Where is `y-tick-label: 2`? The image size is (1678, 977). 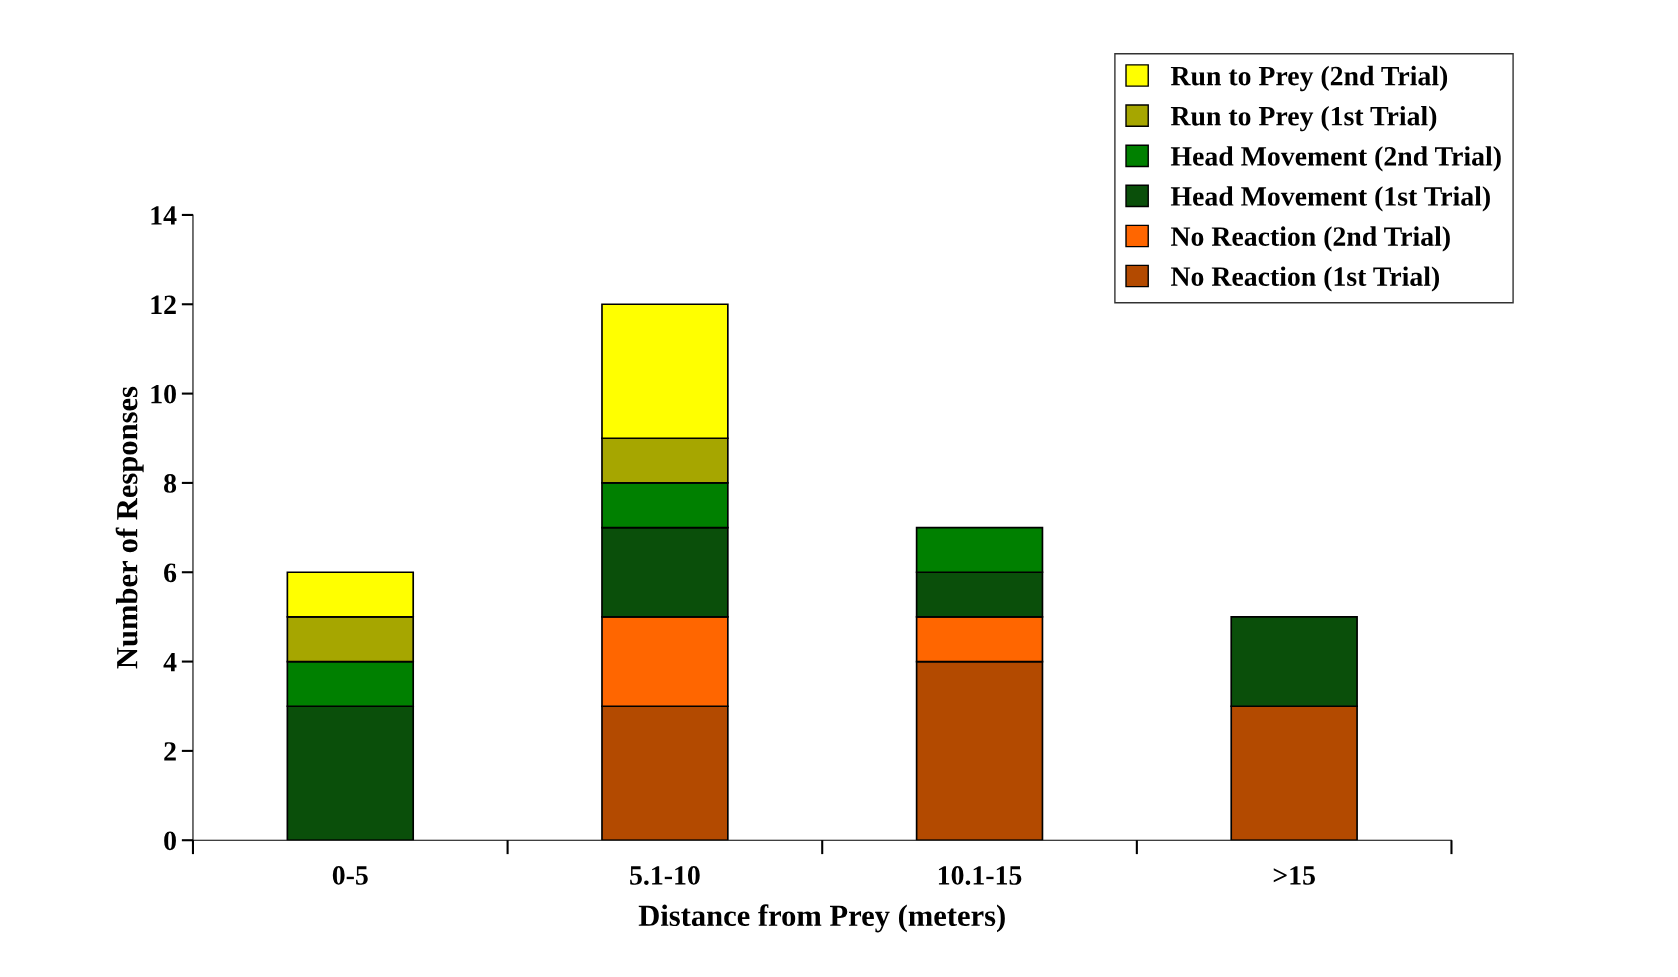
y-tick-label: 2 is located at coordinates (170, 751).